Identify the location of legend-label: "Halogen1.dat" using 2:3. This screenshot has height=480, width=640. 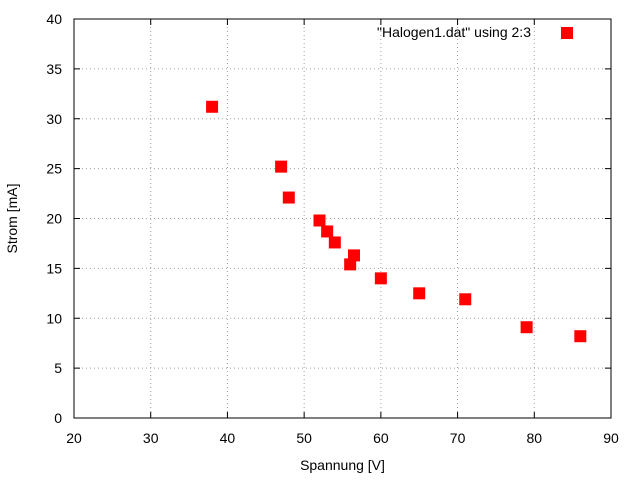
(454, 32).